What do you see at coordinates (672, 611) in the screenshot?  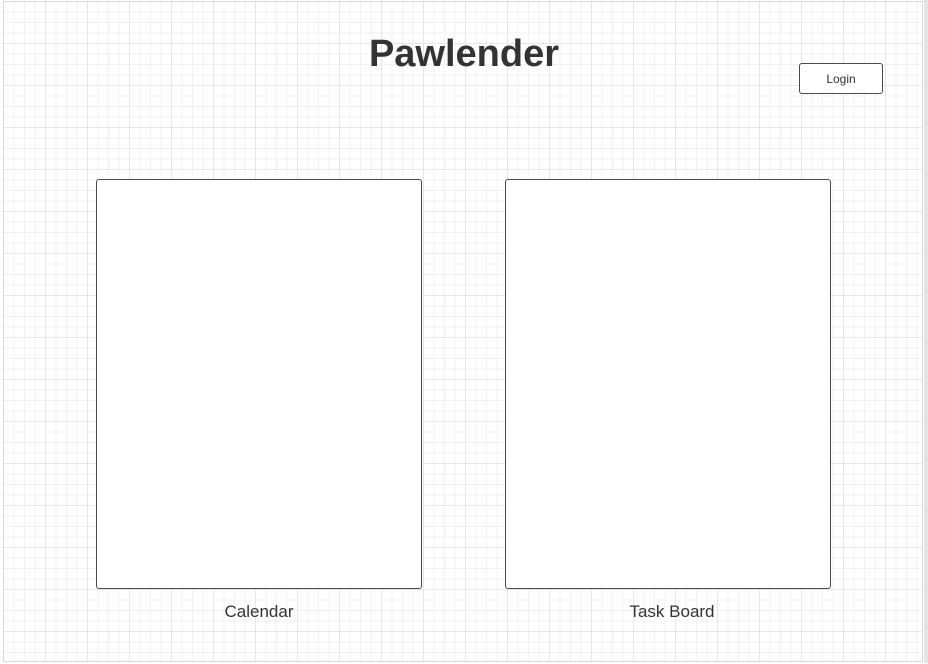 I see `task-board-label: Task Board` at bounding box center [672, 611].